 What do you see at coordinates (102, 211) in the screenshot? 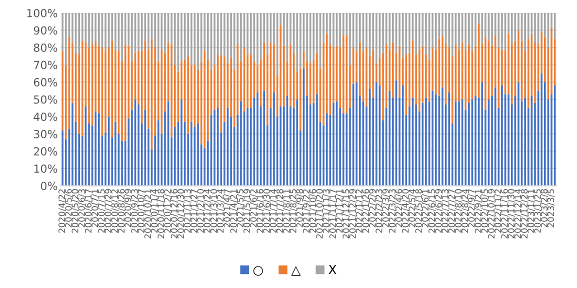
I see `x-tick-label: 2020/7/15` at bounding box center [102, 211].